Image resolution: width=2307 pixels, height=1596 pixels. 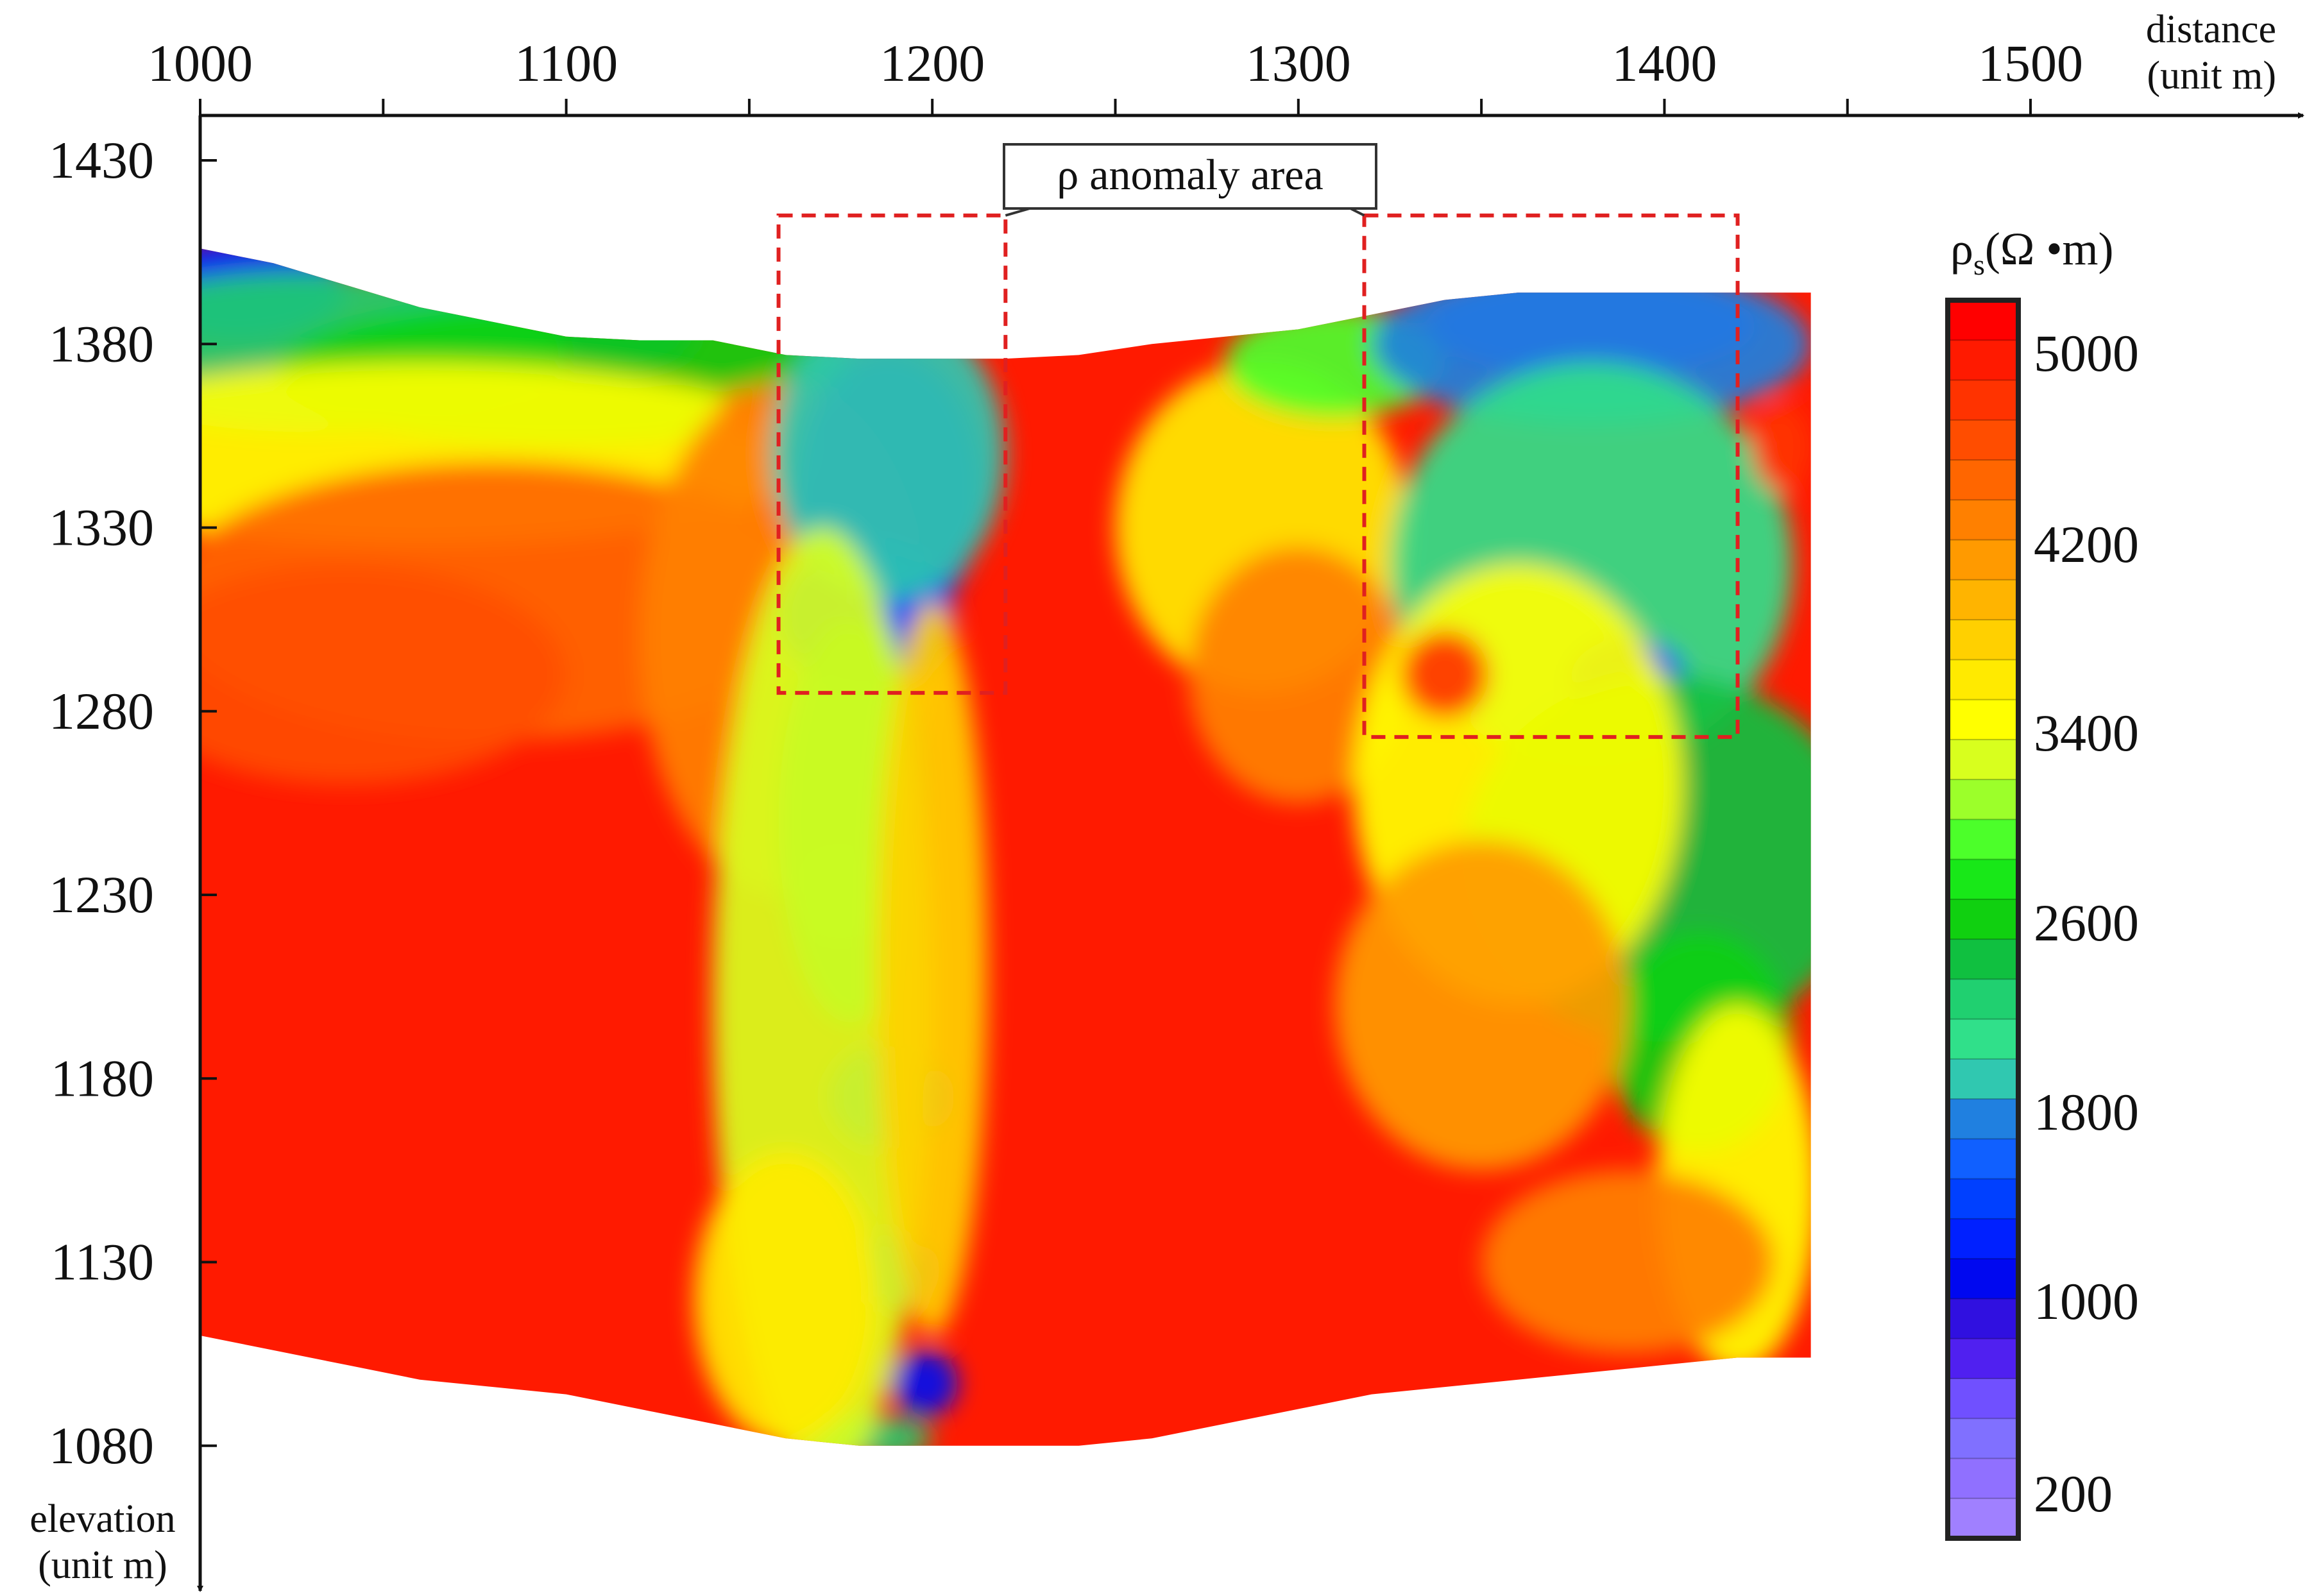 I want to click on colorbar-tick-label: 3400, so click(x=2086, y=733).